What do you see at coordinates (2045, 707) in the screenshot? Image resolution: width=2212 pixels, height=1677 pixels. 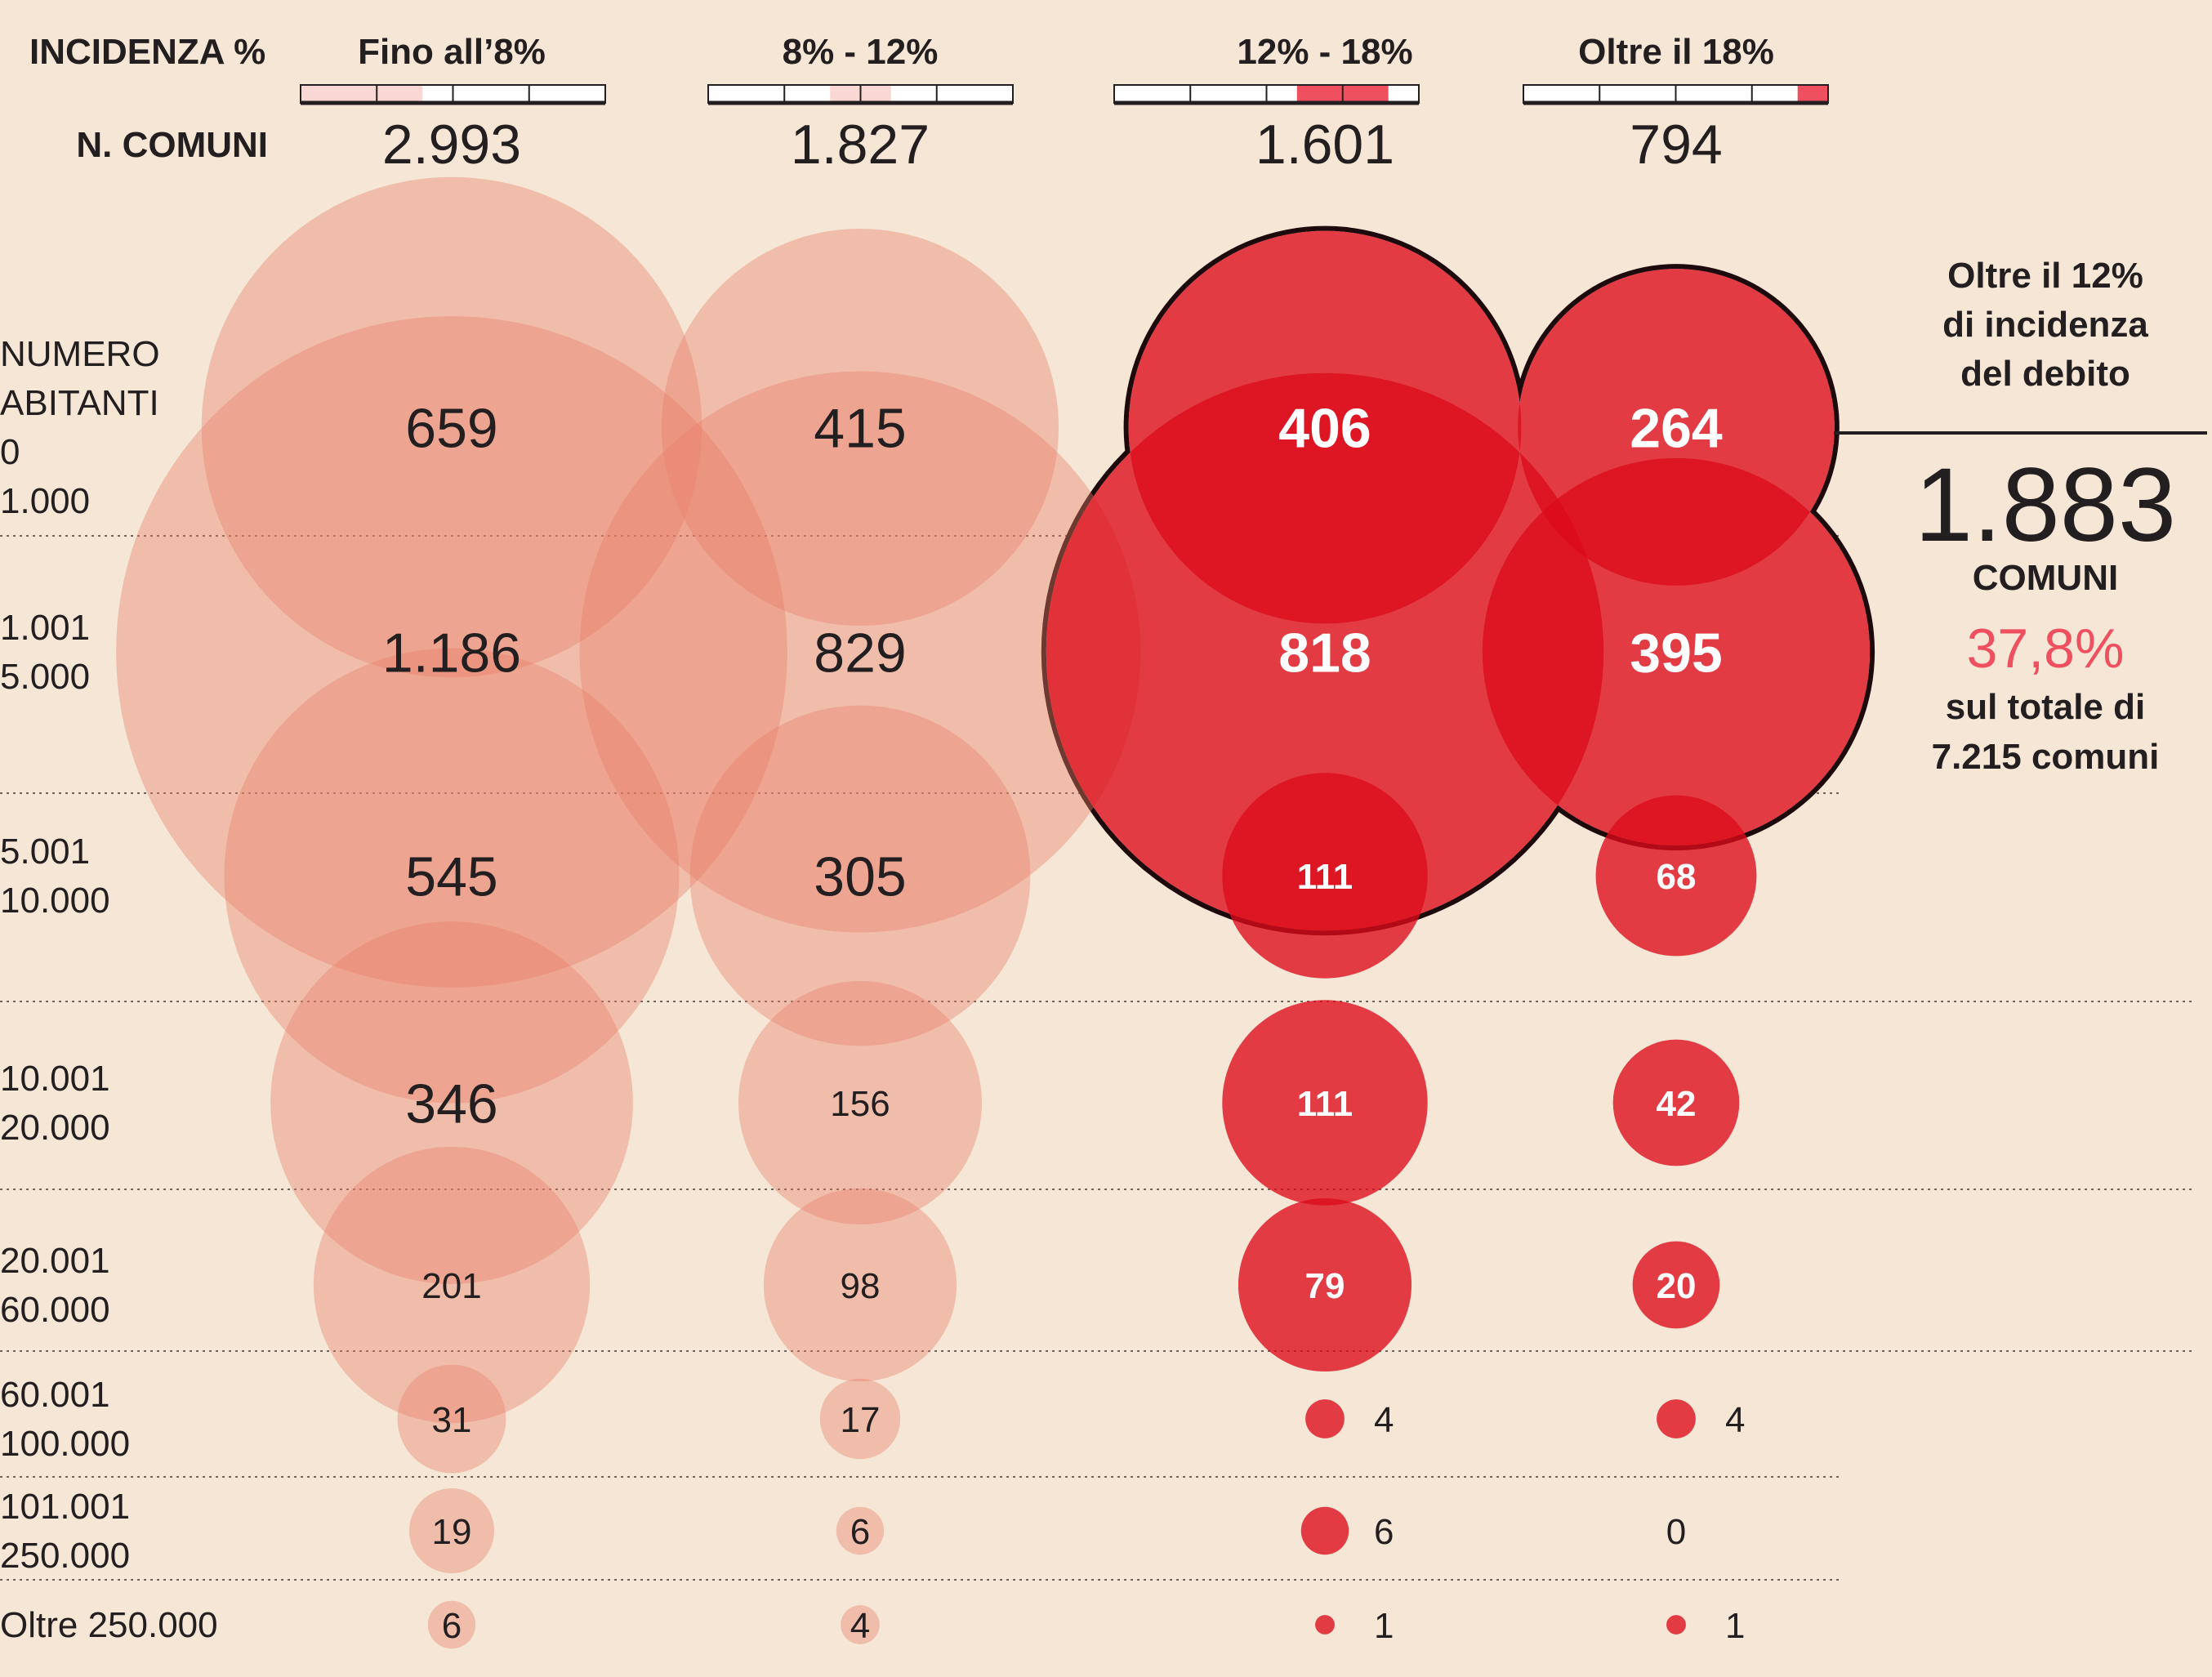 I see `summary-note-line: sul totale di` at bounding box center [2045, 707].